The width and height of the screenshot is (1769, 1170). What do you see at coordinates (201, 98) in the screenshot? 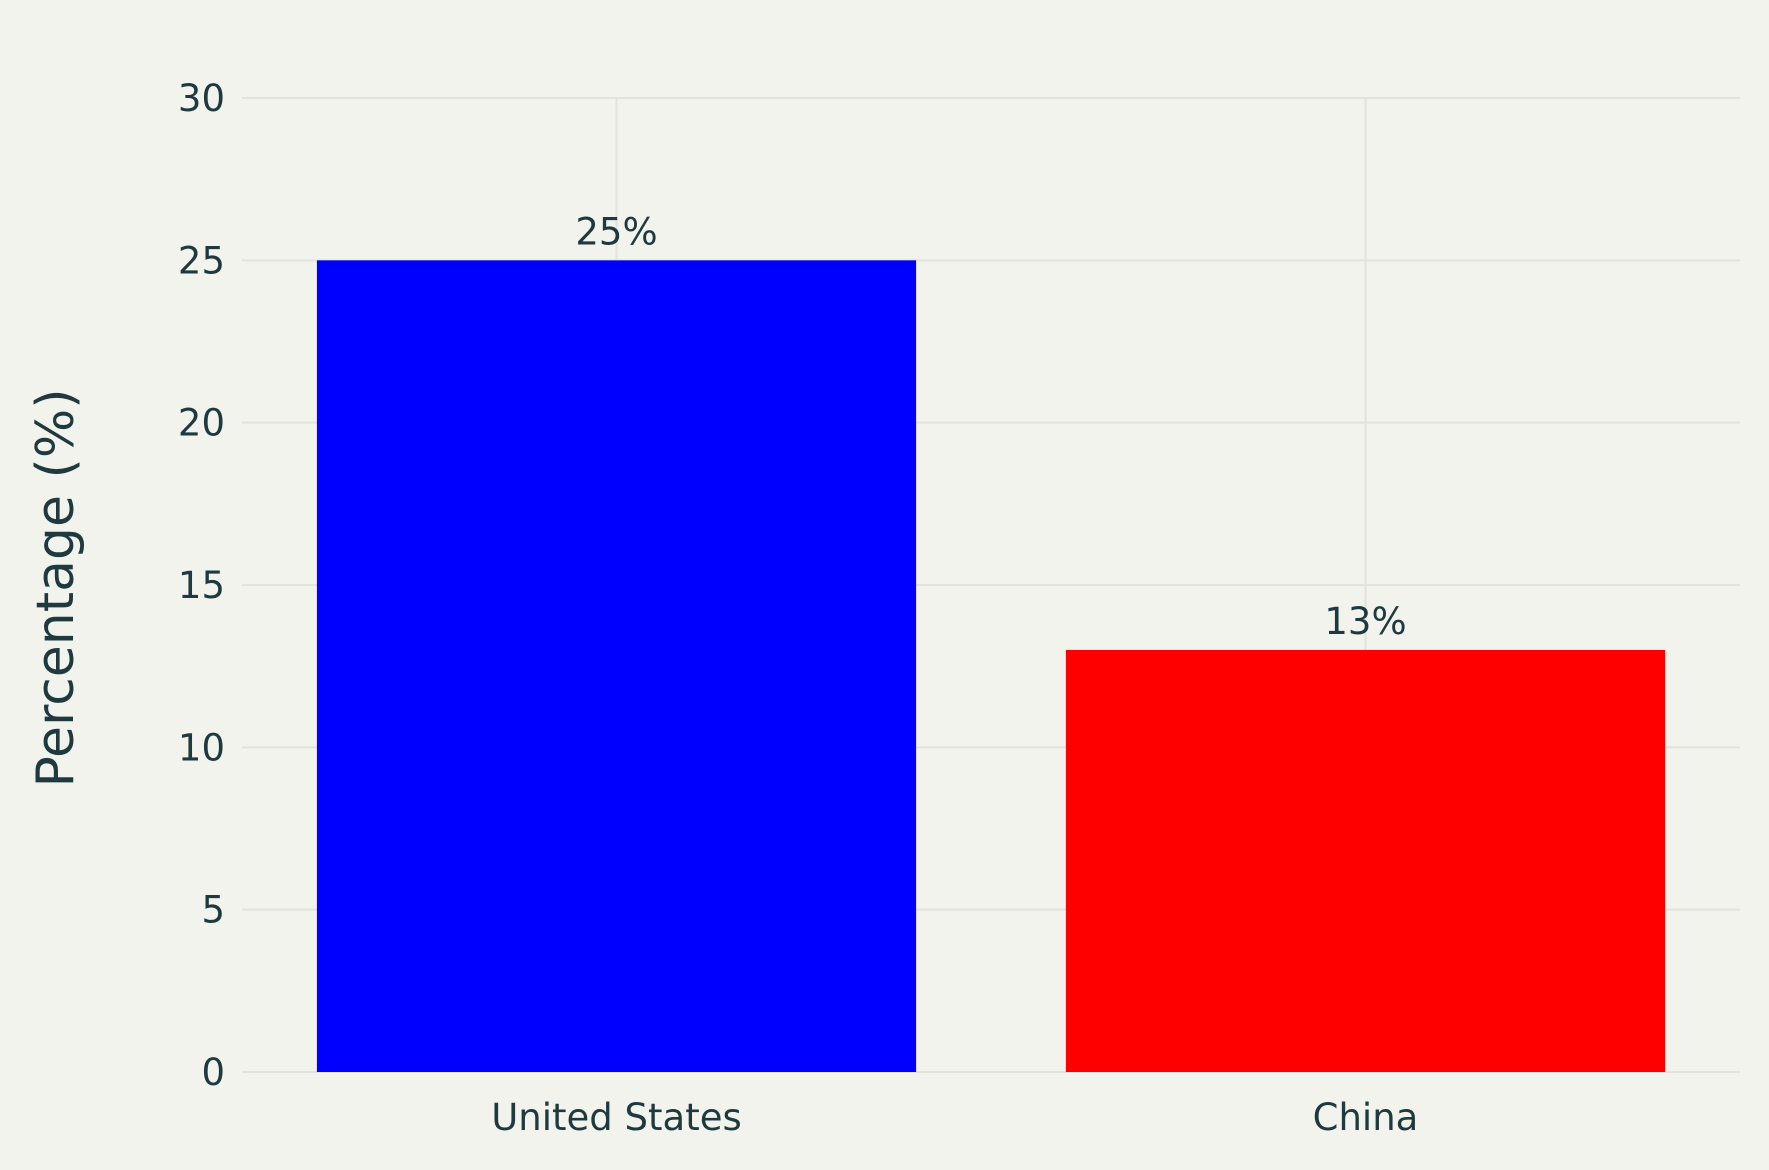
I see `y-tick-label: 30` at bounding box center [201, 98].